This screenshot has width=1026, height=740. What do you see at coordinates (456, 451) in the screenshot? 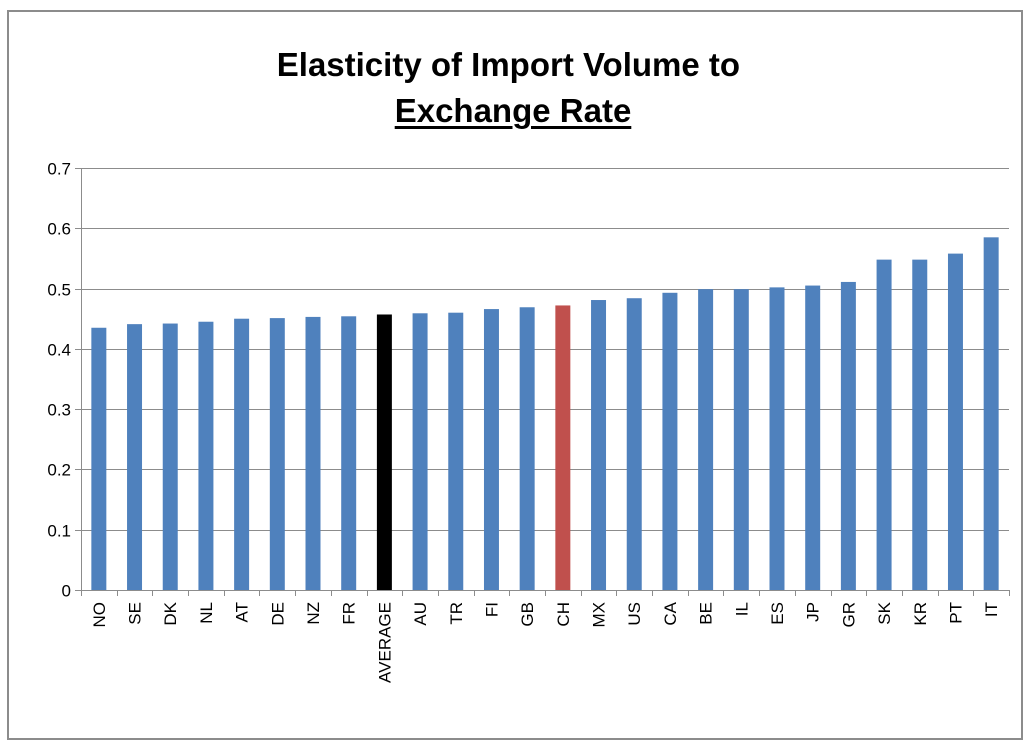
I see `bar-tr` at bounding box center [456, 451].